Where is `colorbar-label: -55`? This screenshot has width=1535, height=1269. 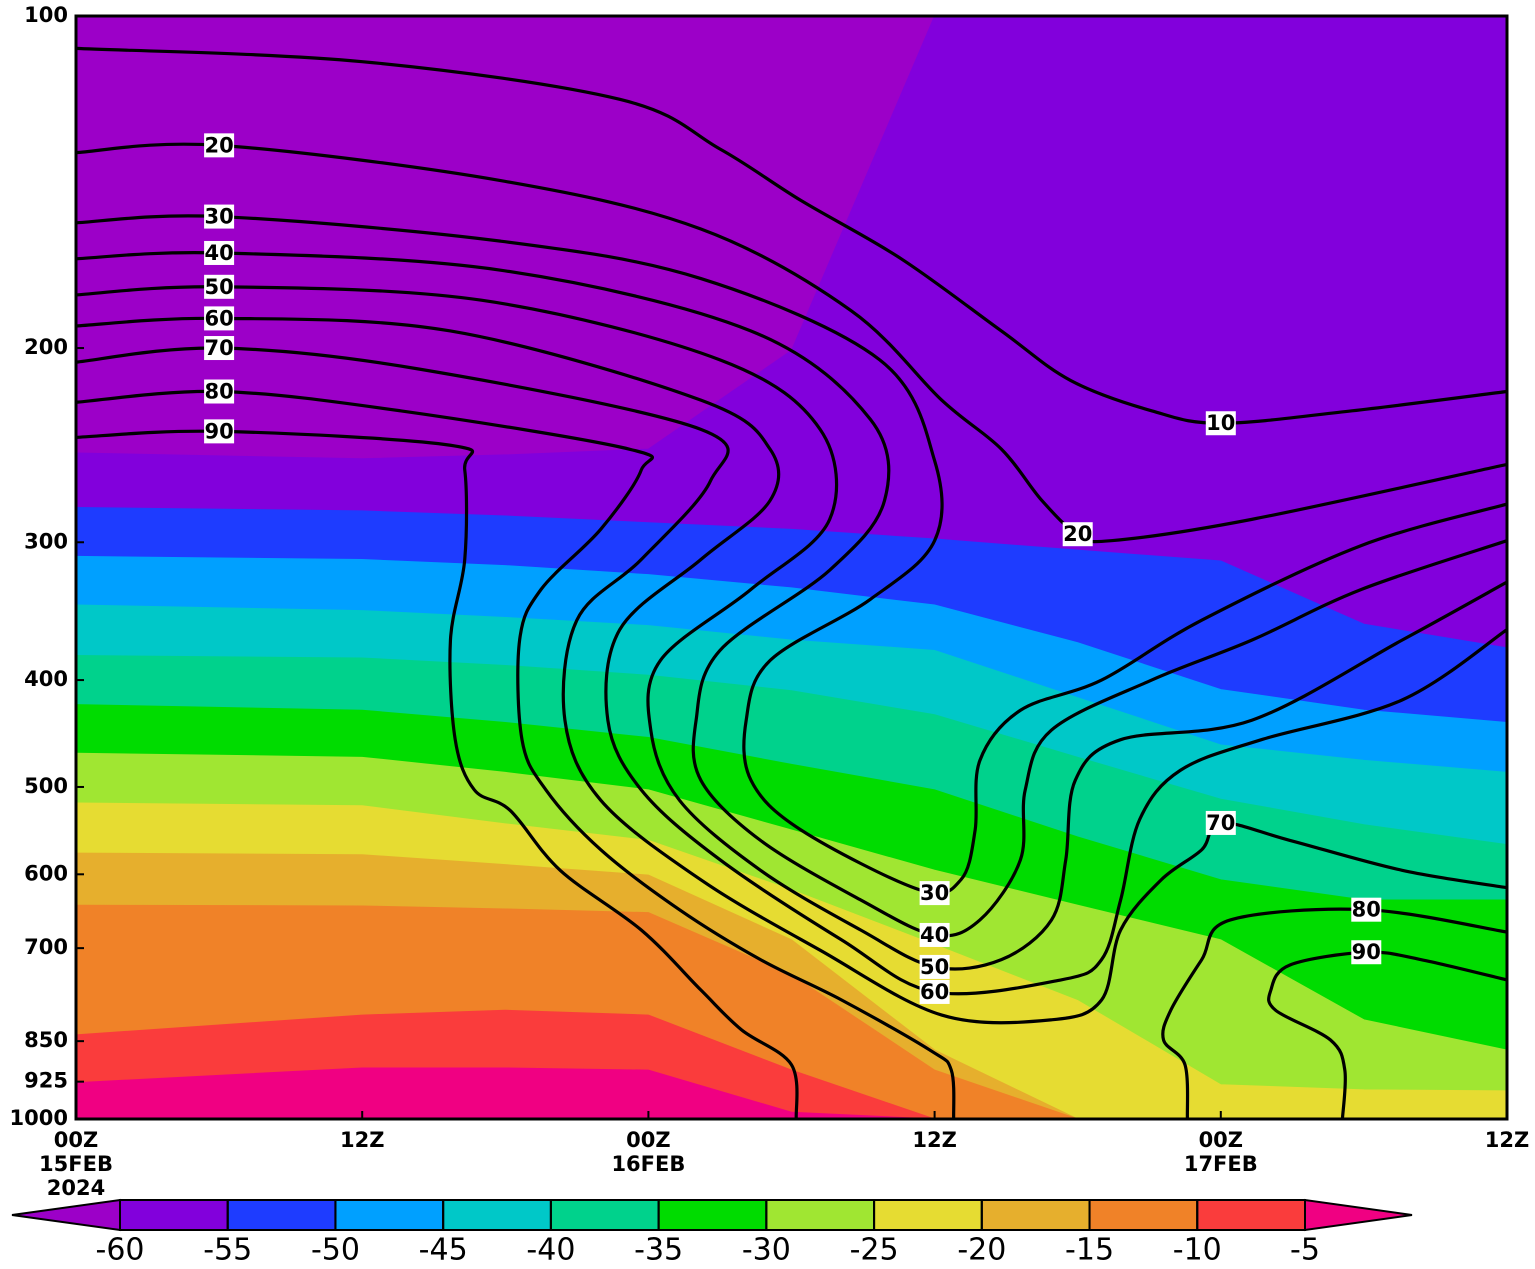 colorbar-label: -55 is located at coordinates (227, 1250).